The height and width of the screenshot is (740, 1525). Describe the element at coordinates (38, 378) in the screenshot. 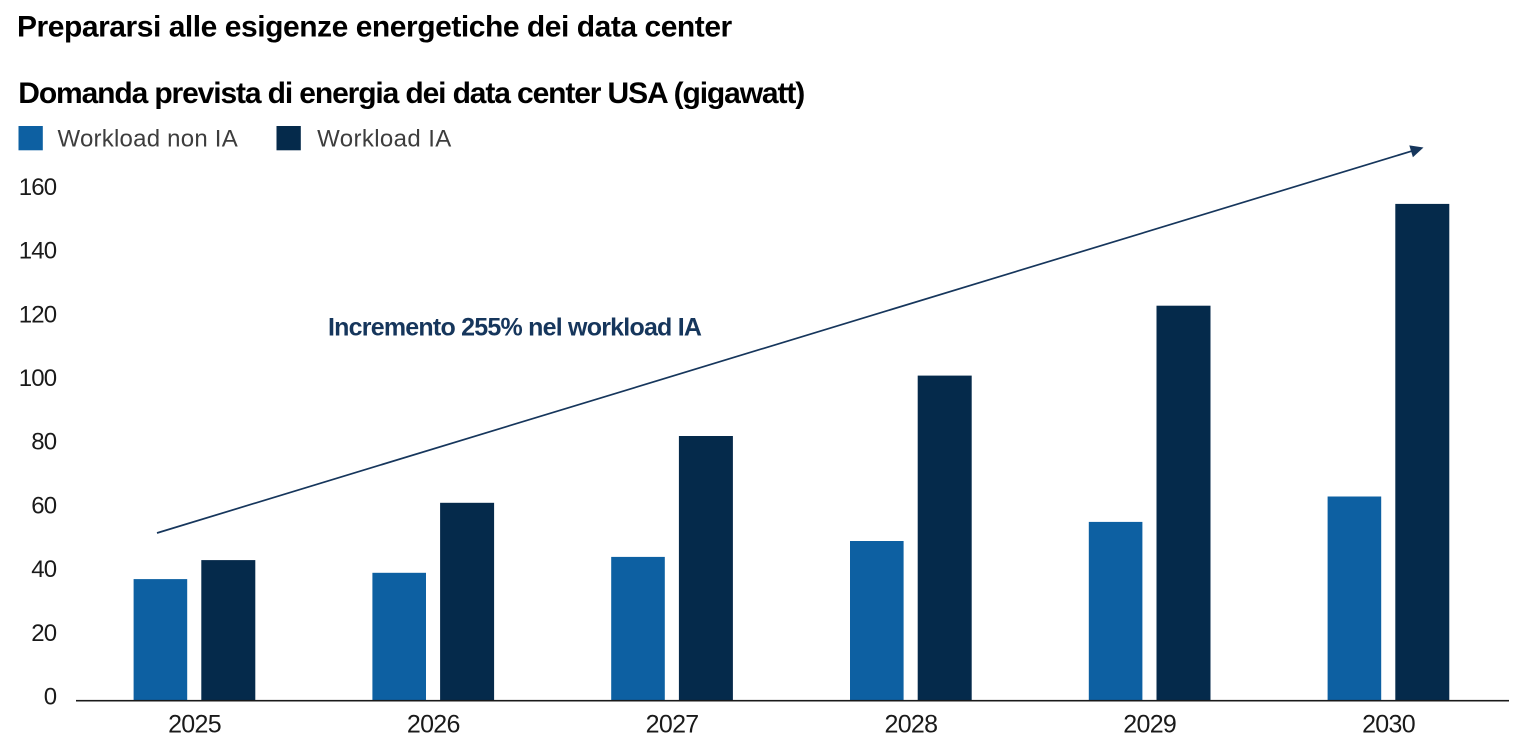

I see `svg-text: 100` at that location.